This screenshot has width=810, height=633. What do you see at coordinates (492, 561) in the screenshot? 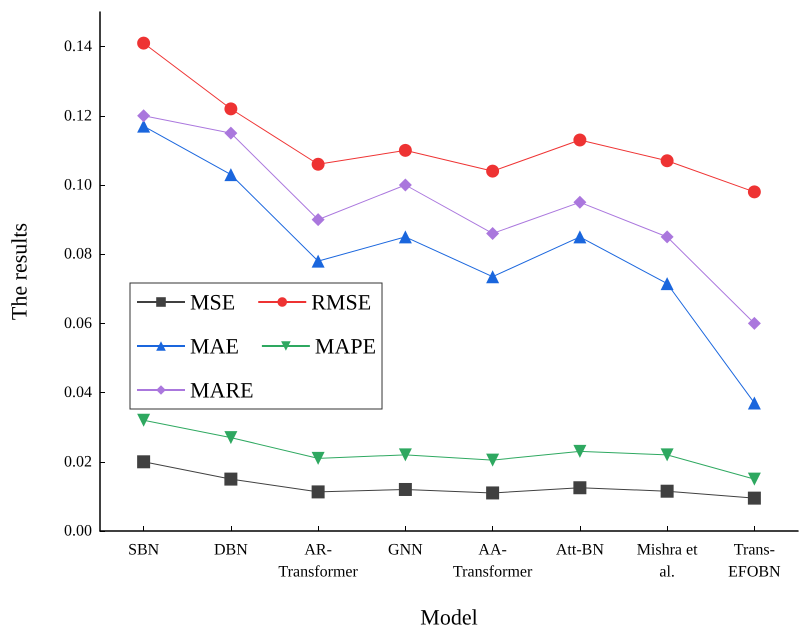
I see `x-tick-label: AA- Transformer` at bounding box center [492, 561].